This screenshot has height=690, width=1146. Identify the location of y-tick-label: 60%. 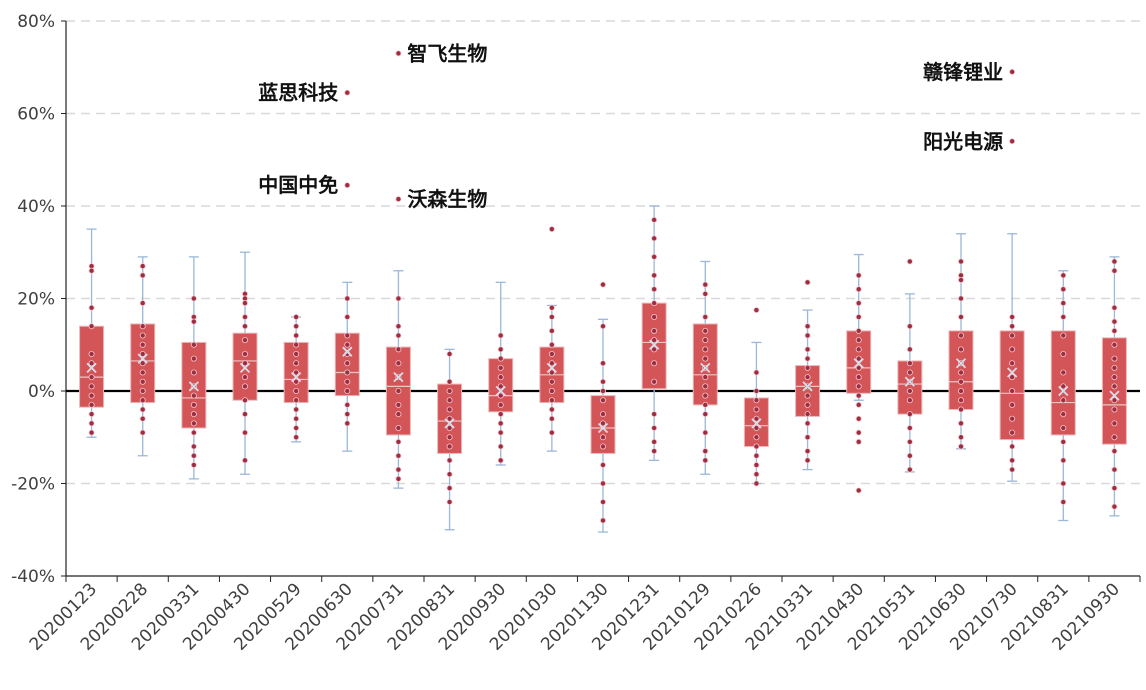
(36, 115).